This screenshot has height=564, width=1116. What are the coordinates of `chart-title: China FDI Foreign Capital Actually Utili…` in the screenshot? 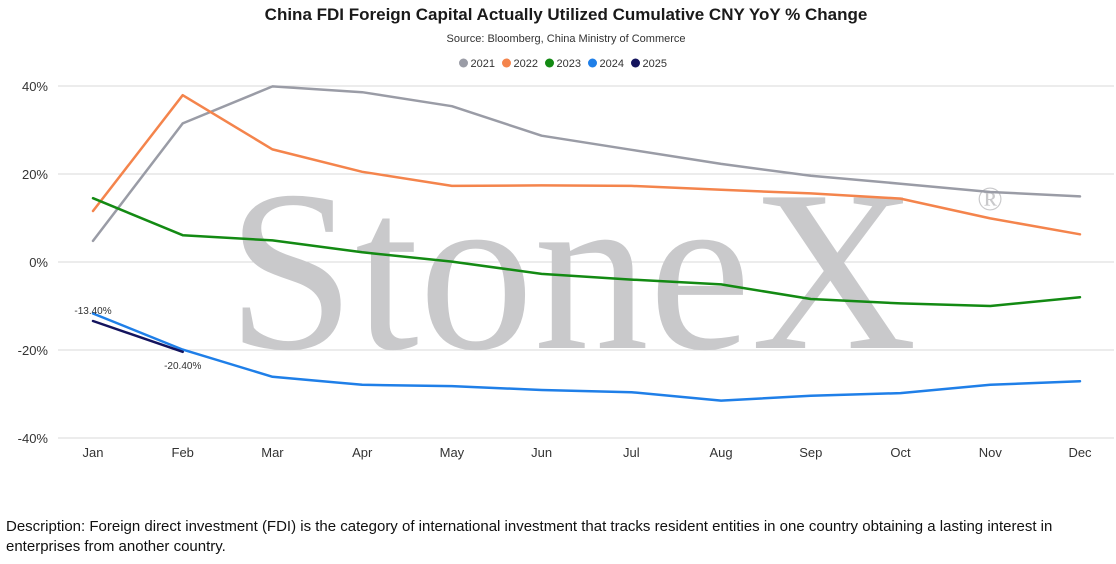 It's located at (566, 14).